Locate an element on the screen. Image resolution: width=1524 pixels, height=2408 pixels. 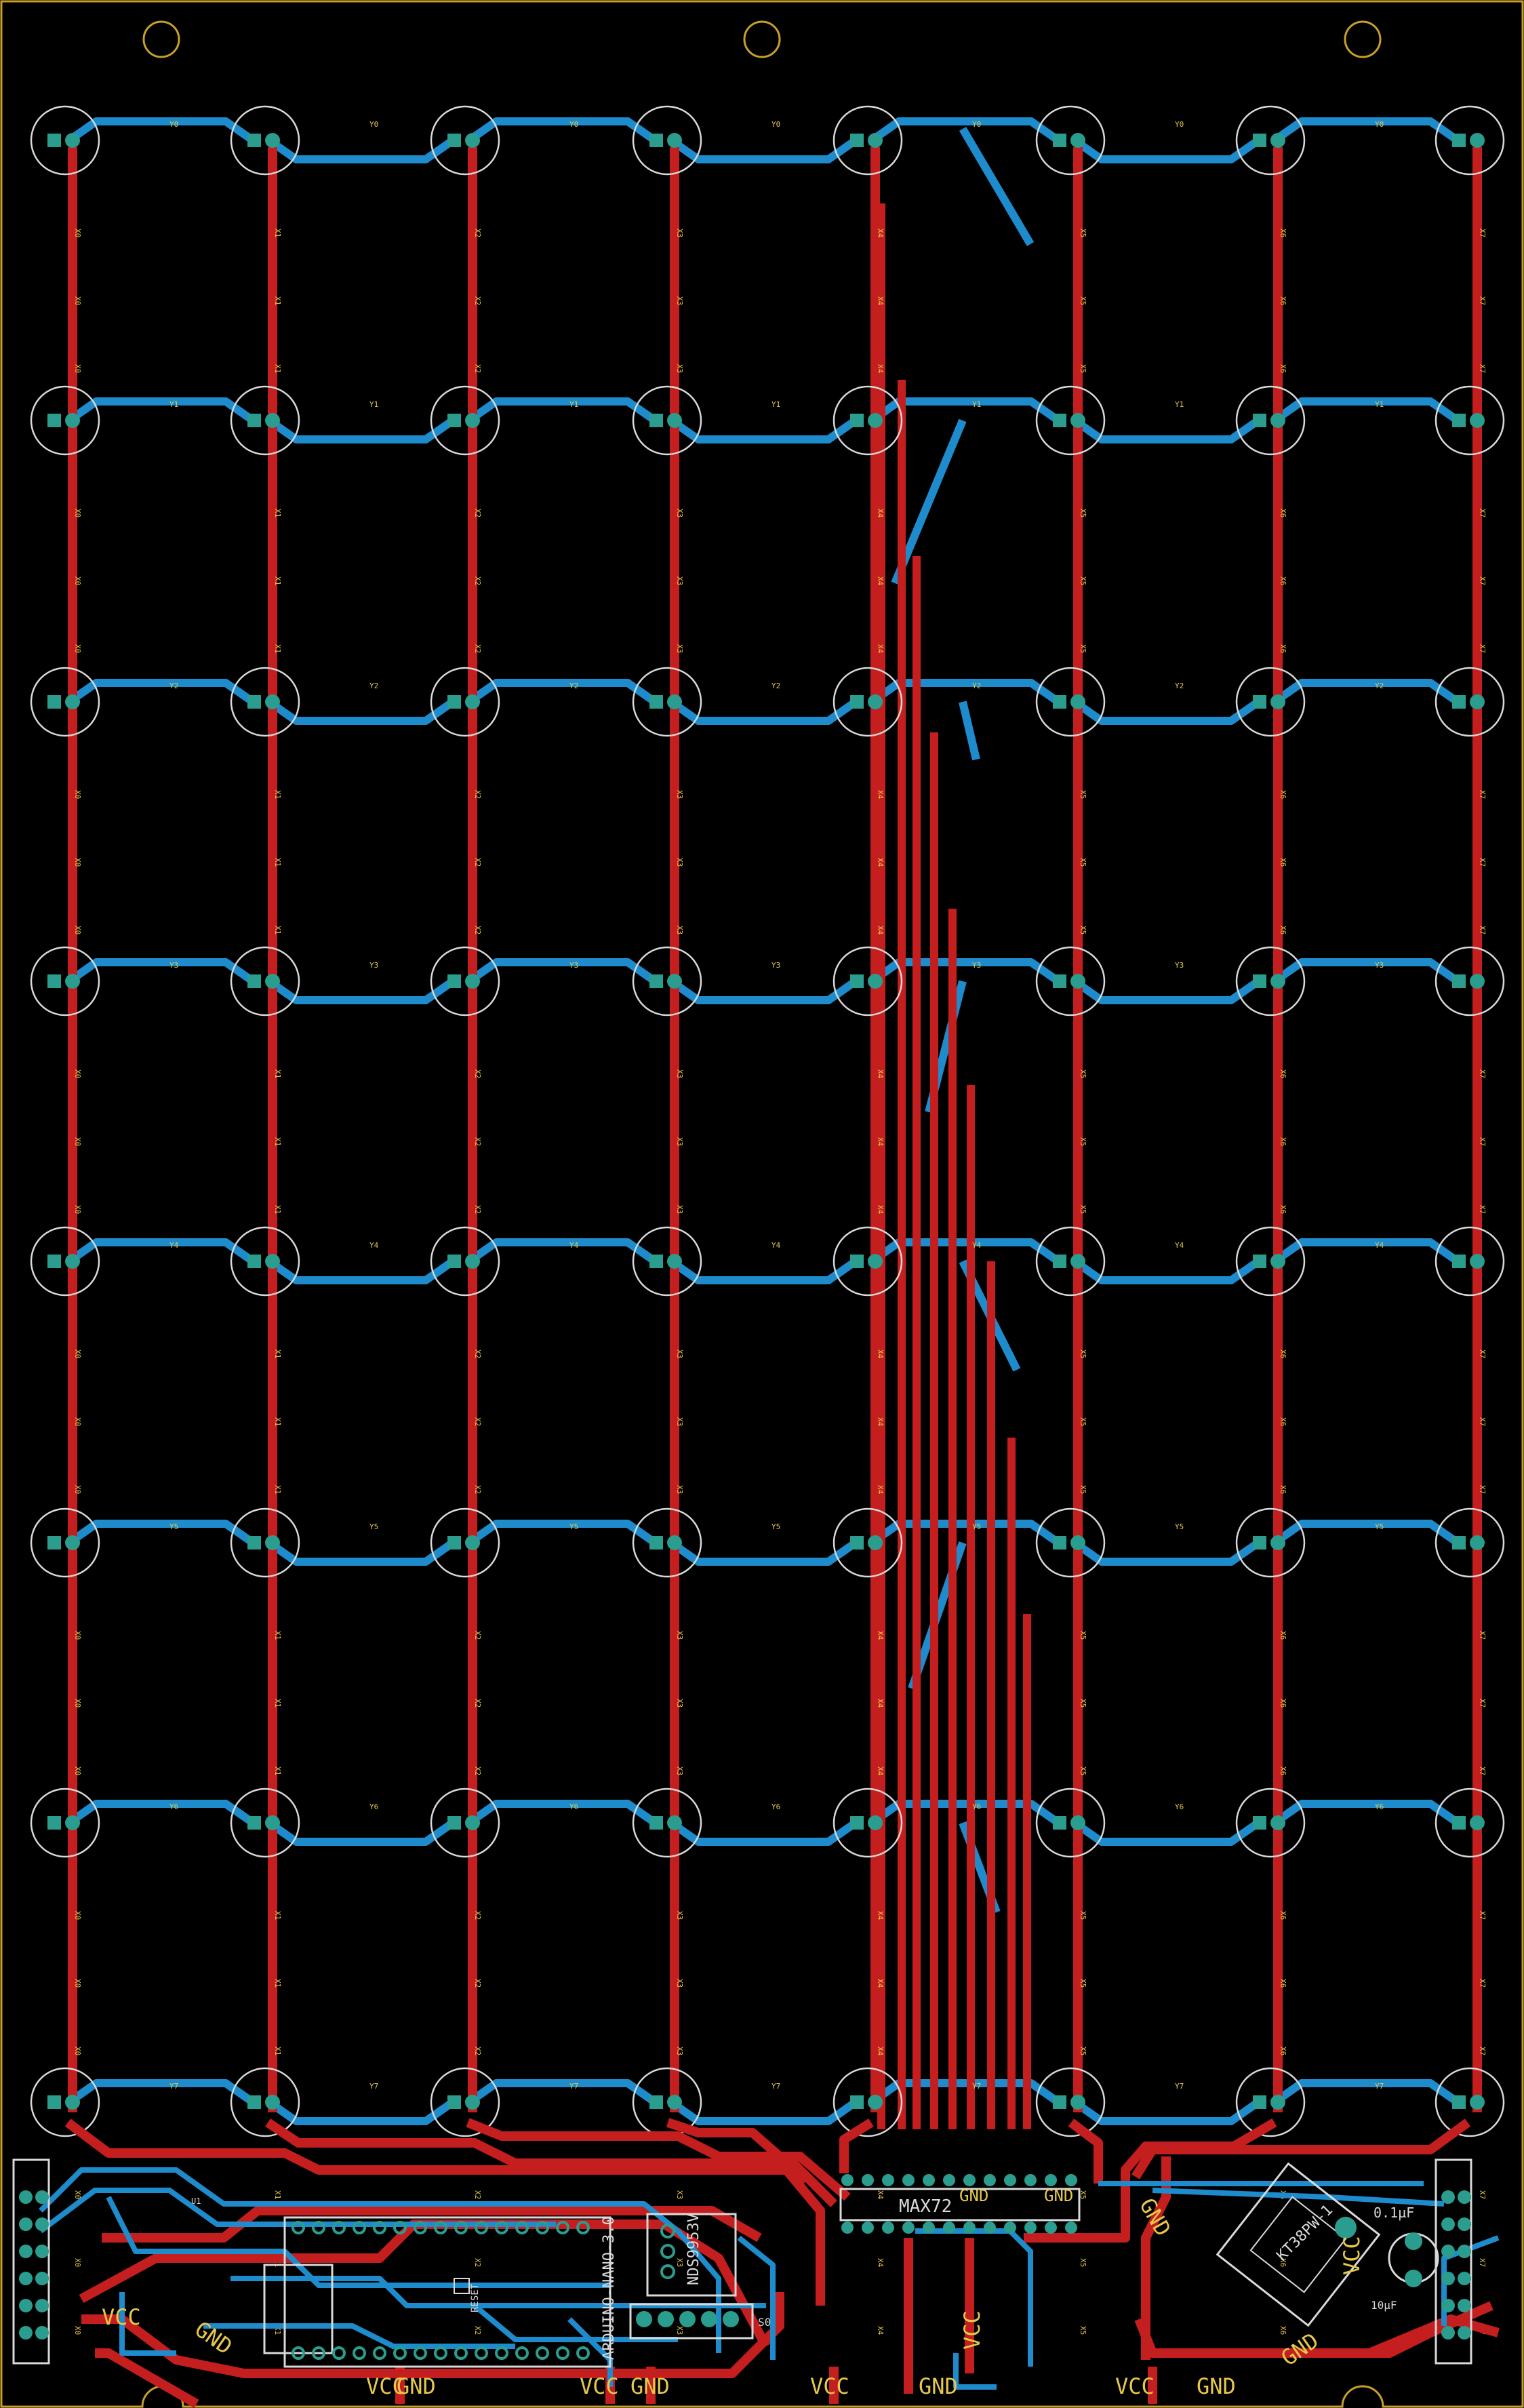
cap-pad is located at coordinates (1413, 2278).